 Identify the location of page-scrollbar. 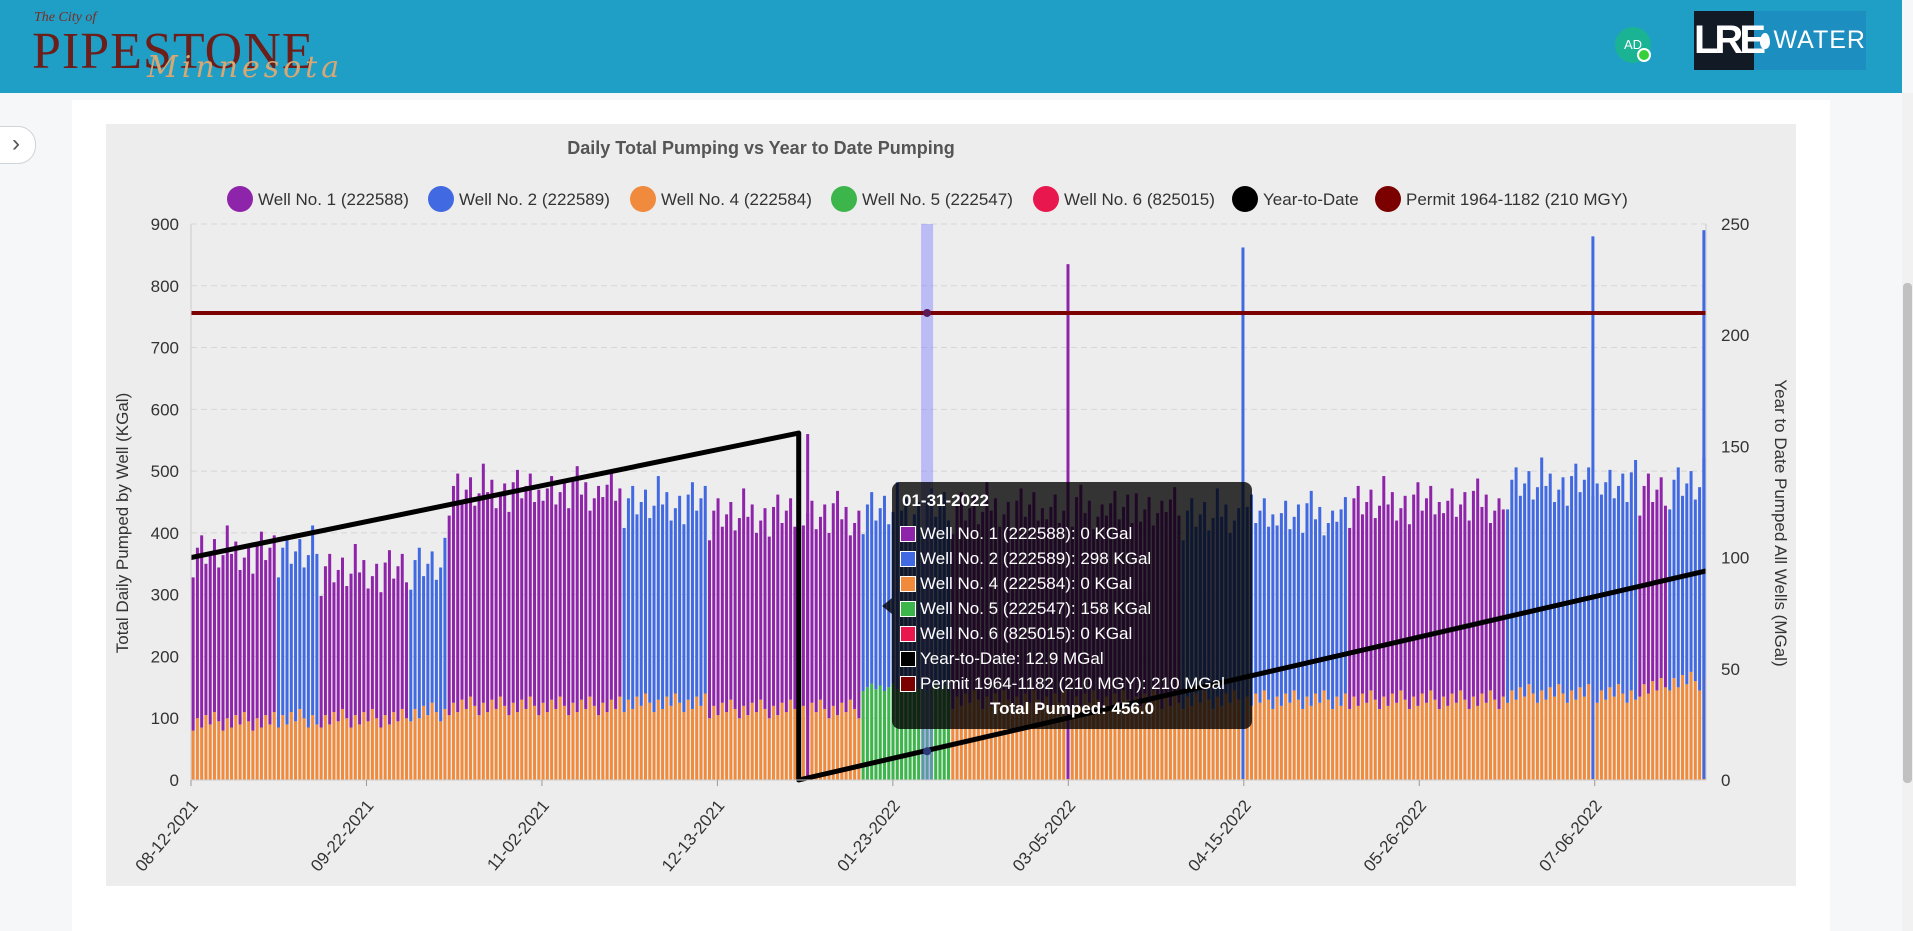
(1907, 512).